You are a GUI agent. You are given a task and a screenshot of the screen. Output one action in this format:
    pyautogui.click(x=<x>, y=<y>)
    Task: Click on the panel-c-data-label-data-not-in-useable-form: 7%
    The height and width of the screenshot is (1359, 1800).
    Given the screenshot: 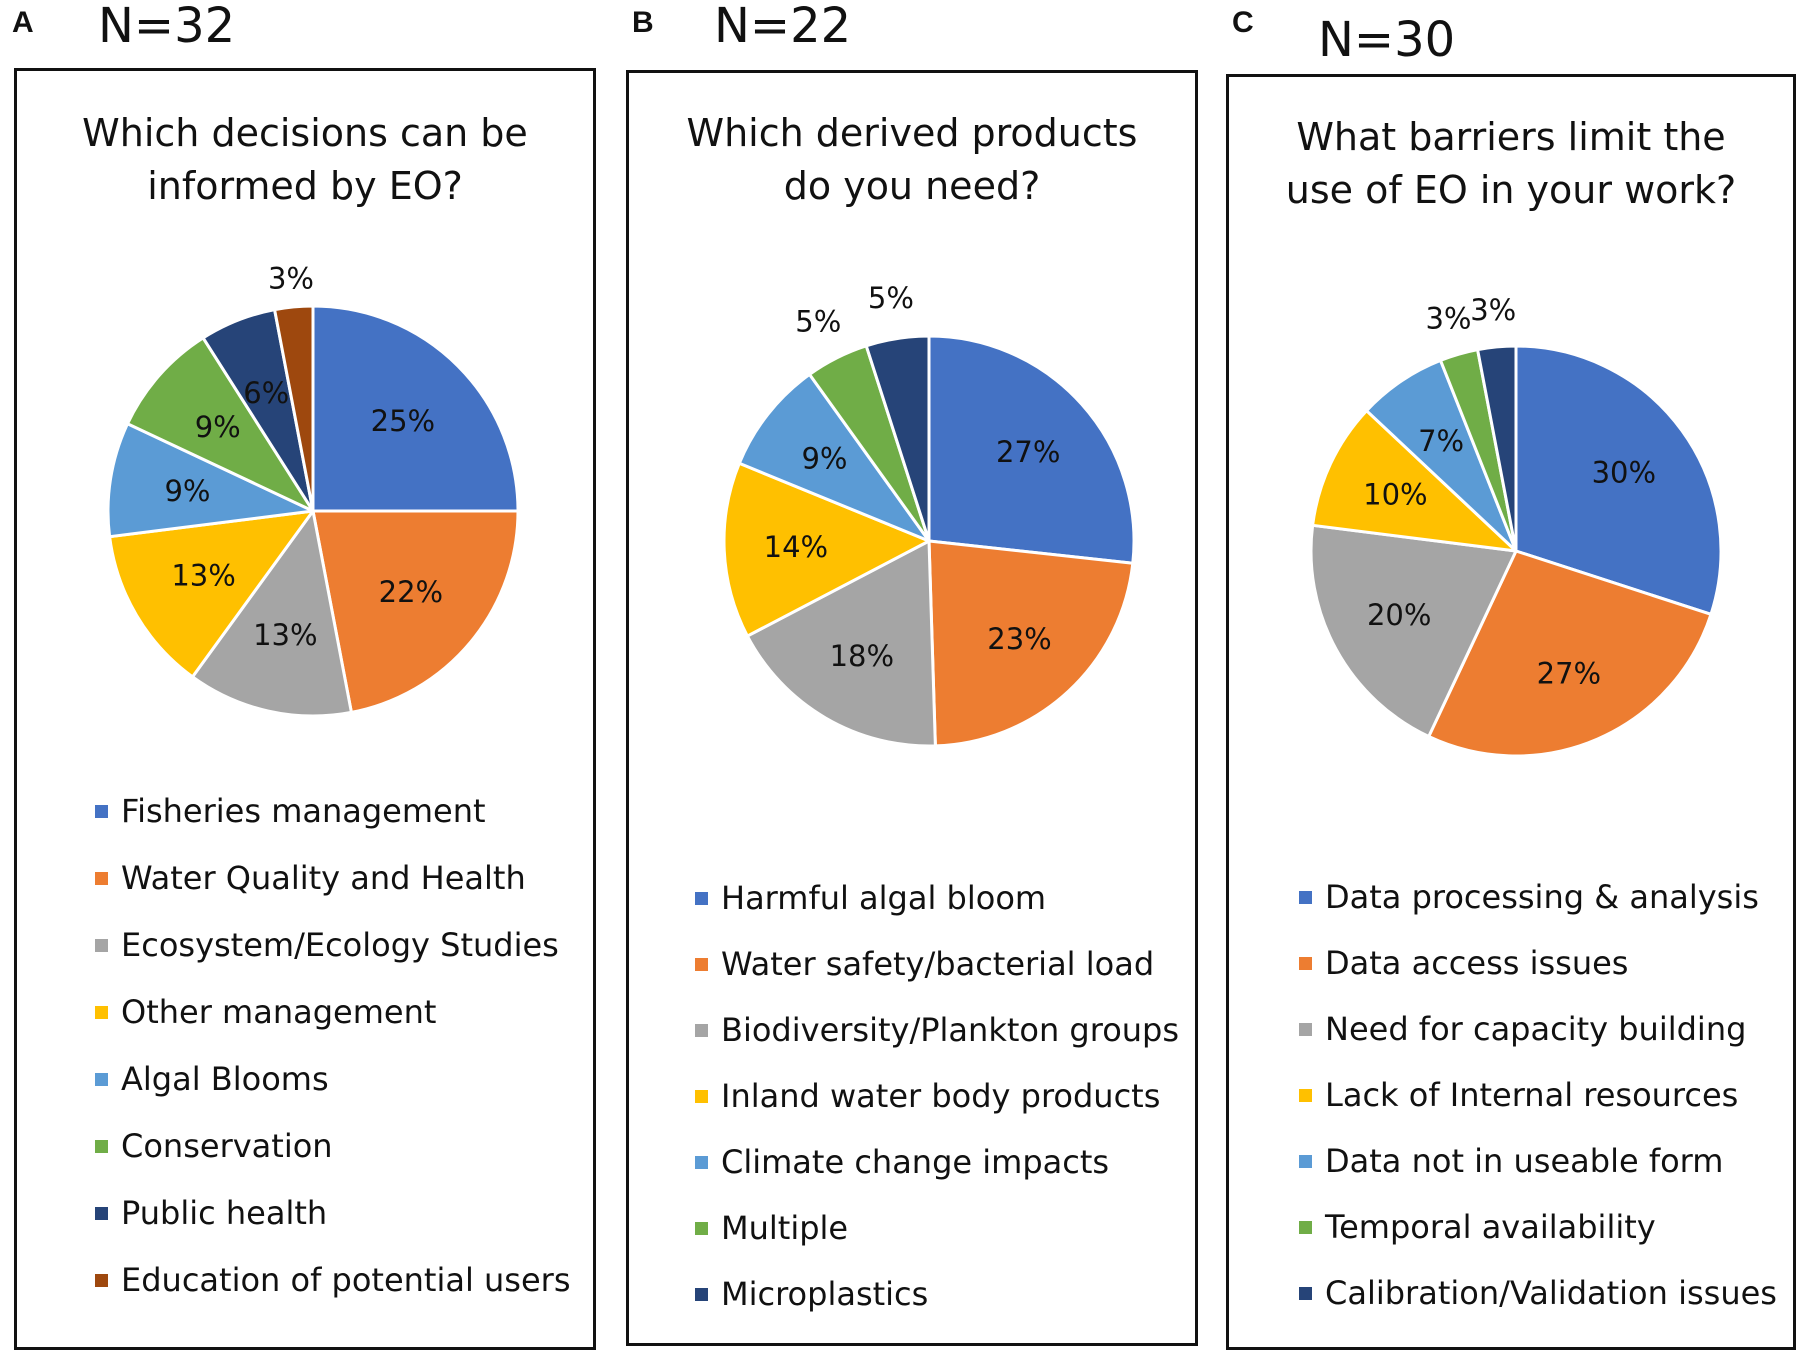 What is the action you would take?
    pyautogui.click(x=1441, y=441)
    